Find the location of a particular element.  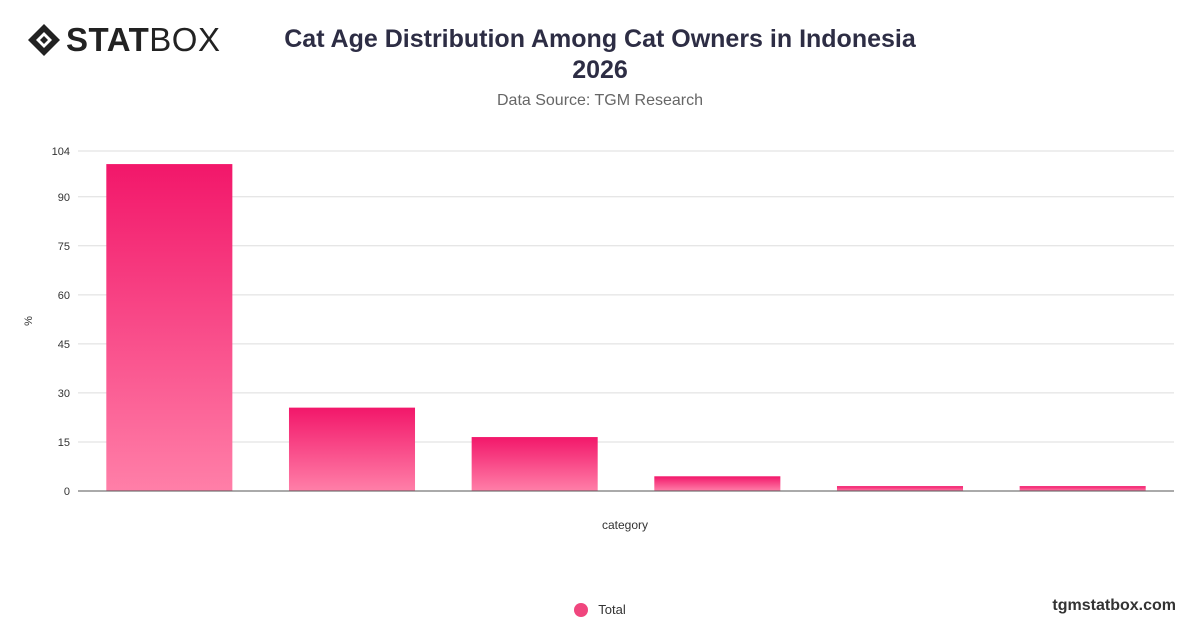

logo-bold-text: STAT is located at coordinates (108, 39).